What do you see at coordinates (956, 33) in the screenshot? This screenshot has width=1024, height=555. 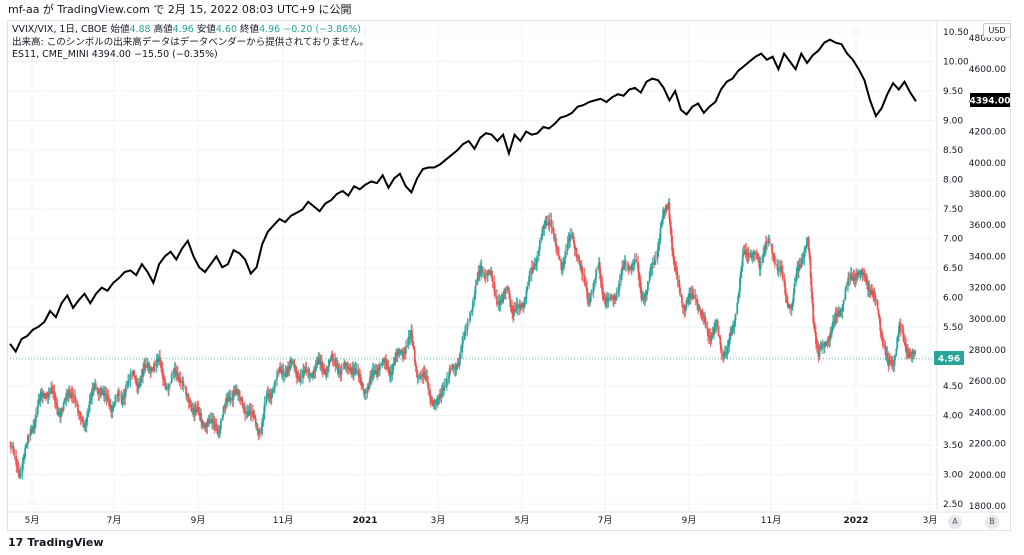 I see `ratio-axis-tick: 10.50` at bounding box center [956, 33].